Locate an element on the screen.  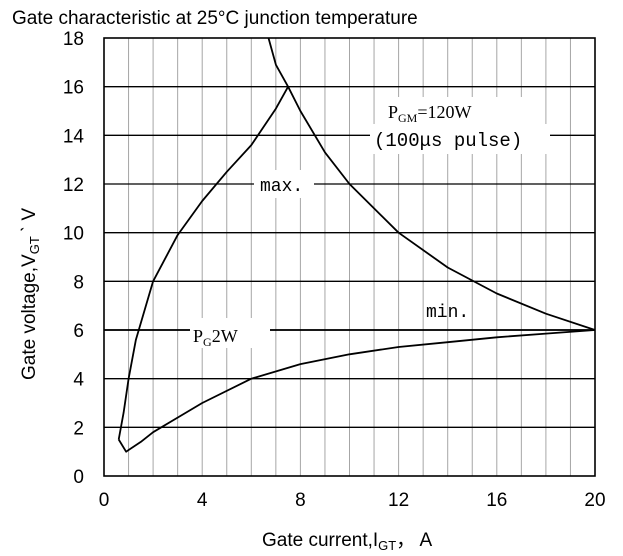
x-tick-label: 12 is located at coordinates (398, 500).